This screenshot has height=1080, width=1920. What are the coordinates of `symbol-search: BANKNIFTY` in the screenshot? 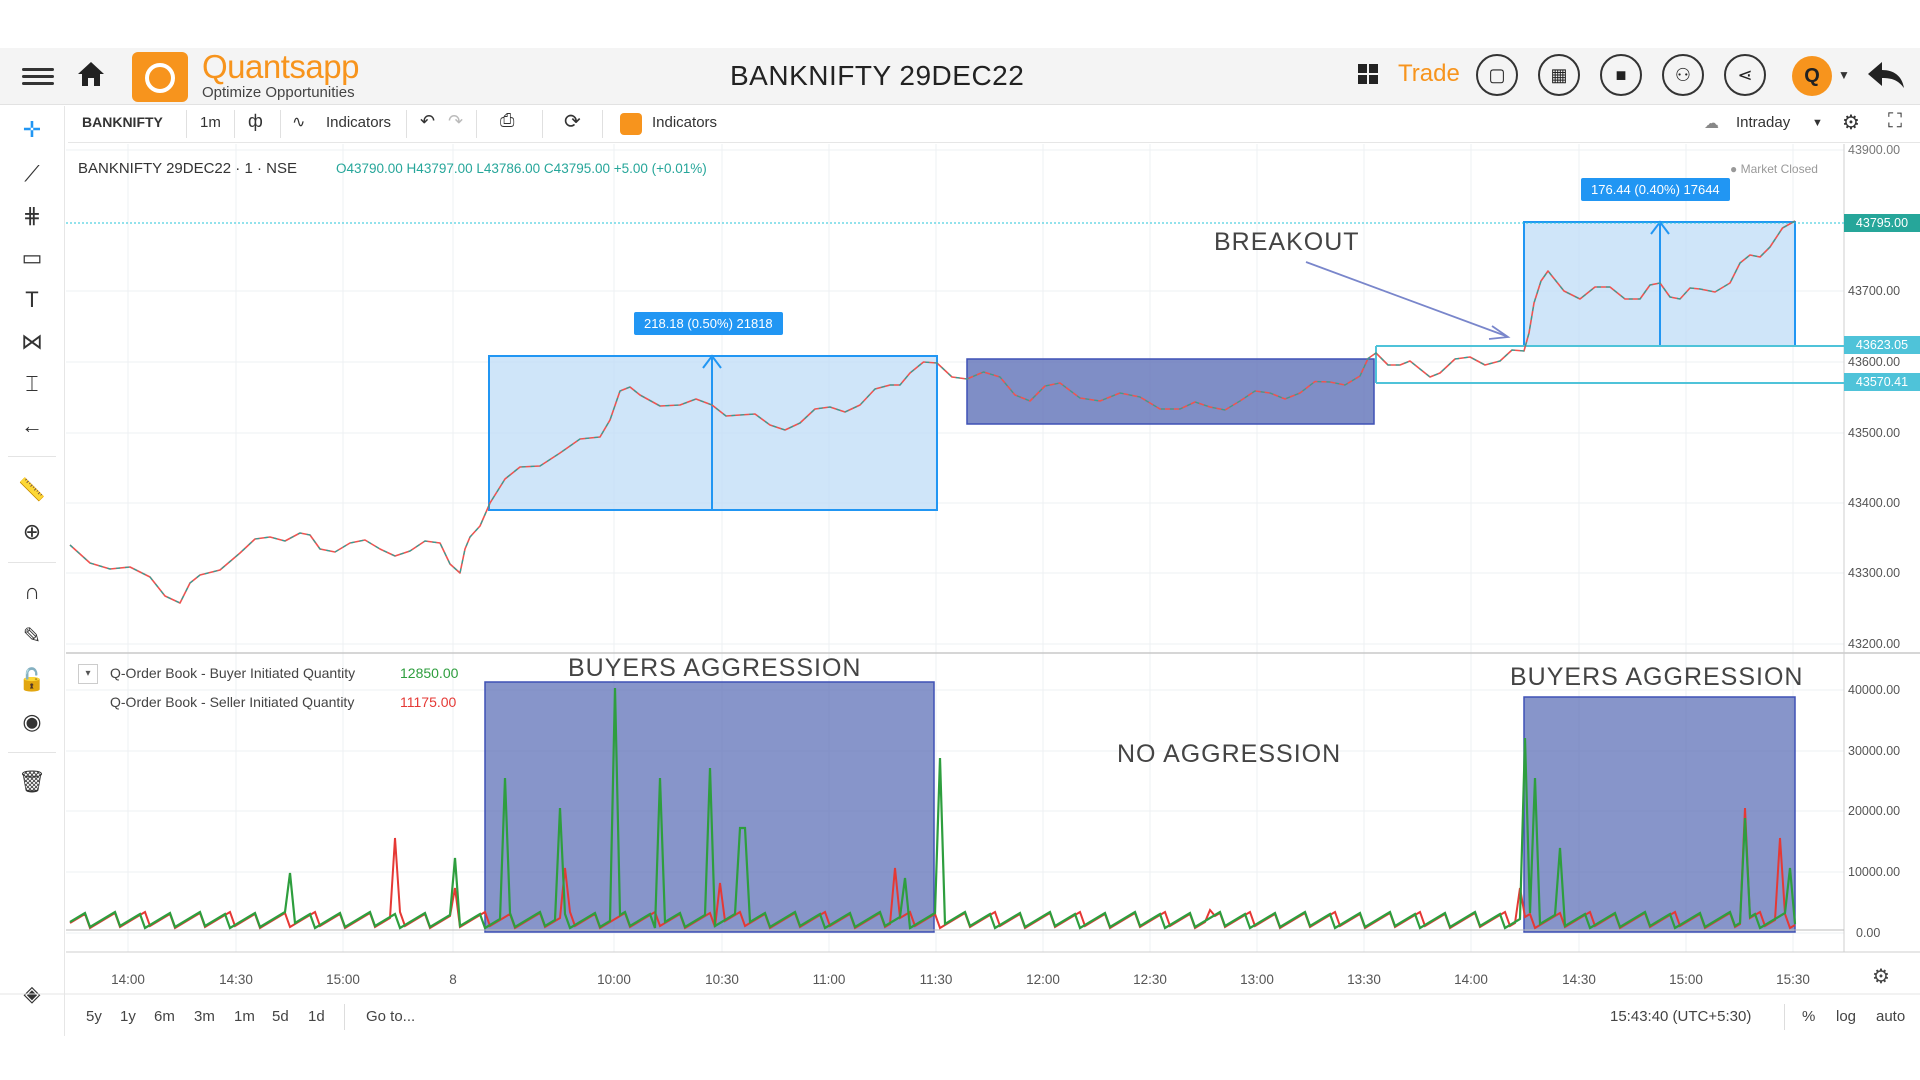 It's located at (122, 122).